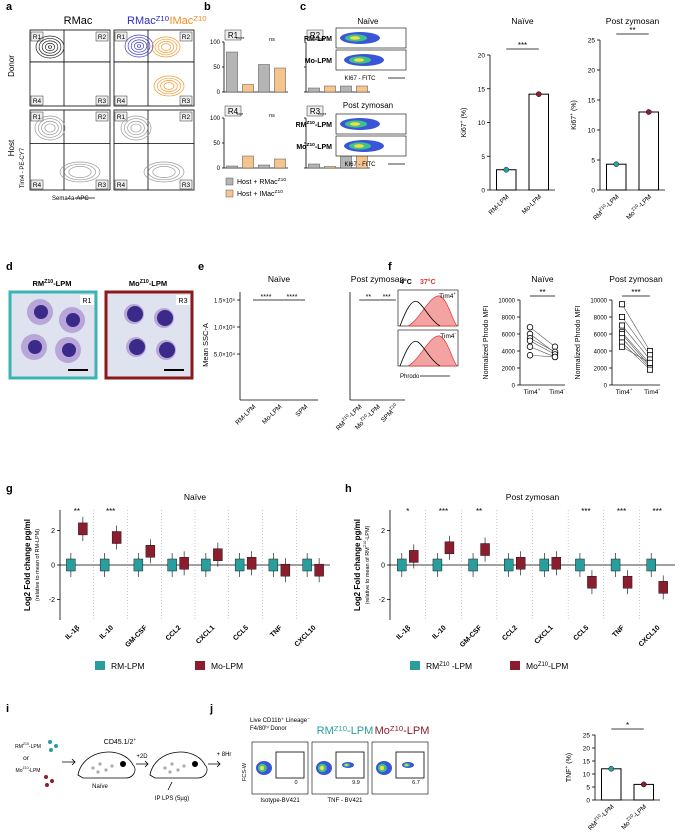 This screenshot has width=685, height=840. I want to click on panel-letter: b, so click(207, 7).